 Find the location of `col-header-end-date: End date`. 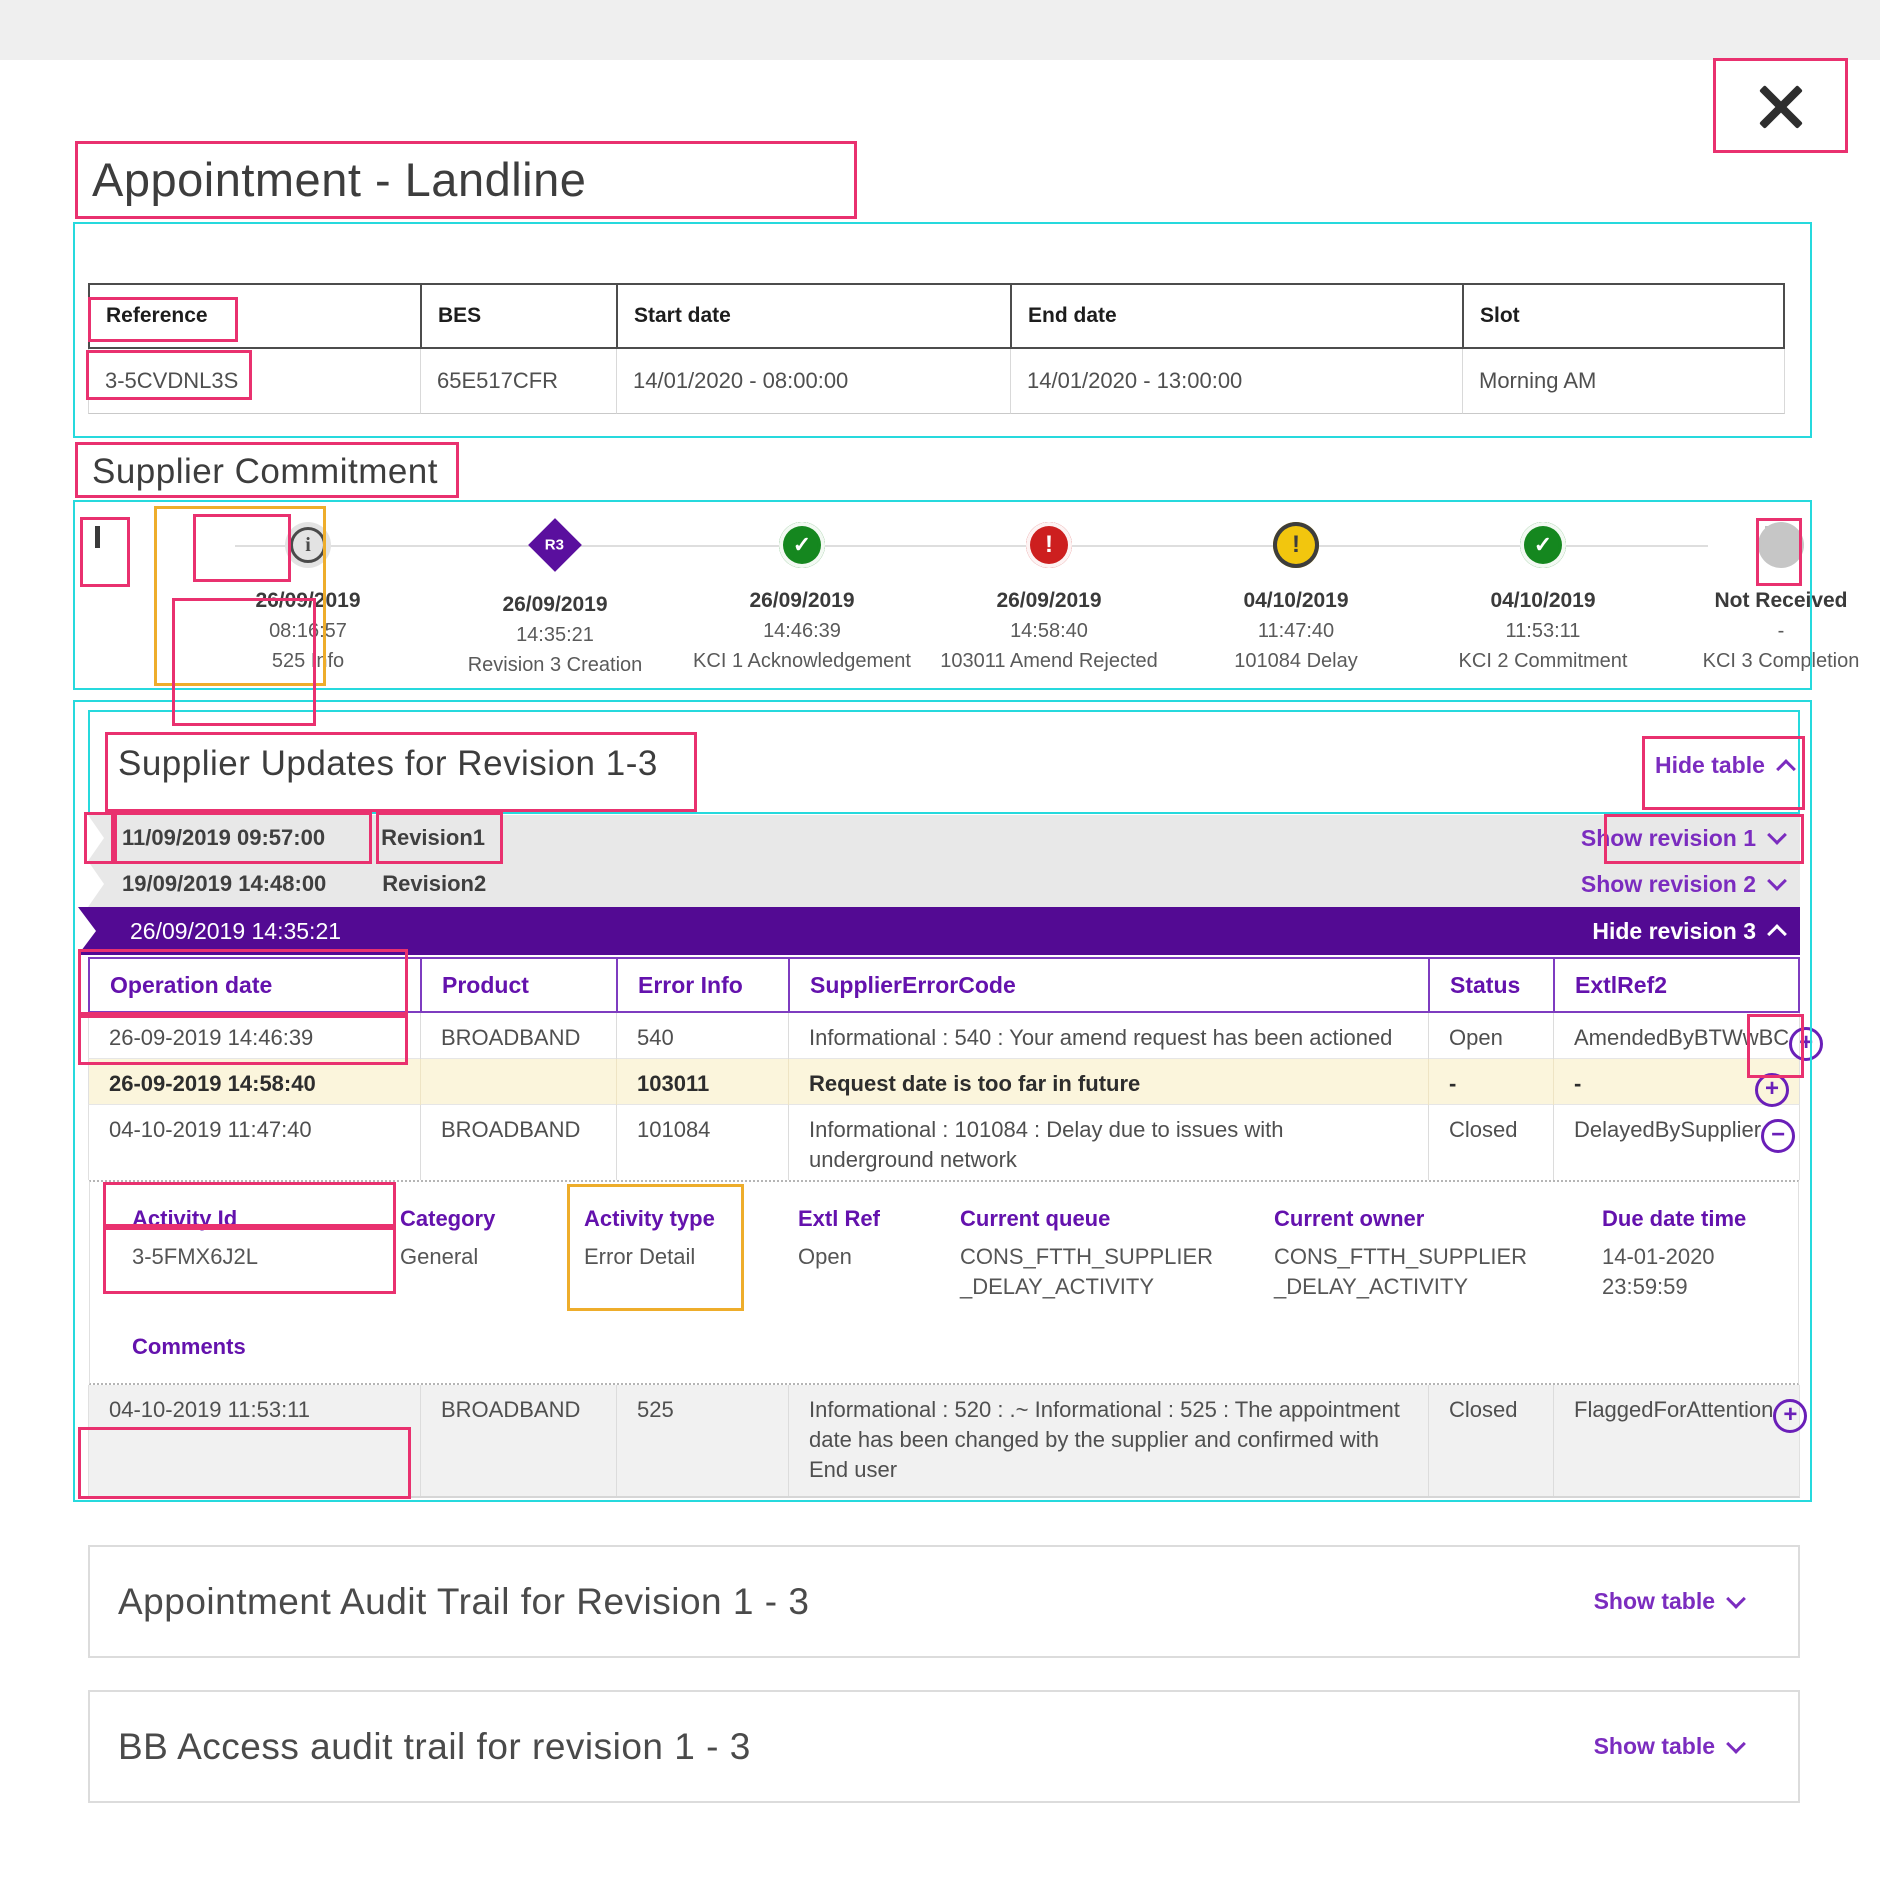

col-header-end-date: End date is located at coordinates (1236, 316).